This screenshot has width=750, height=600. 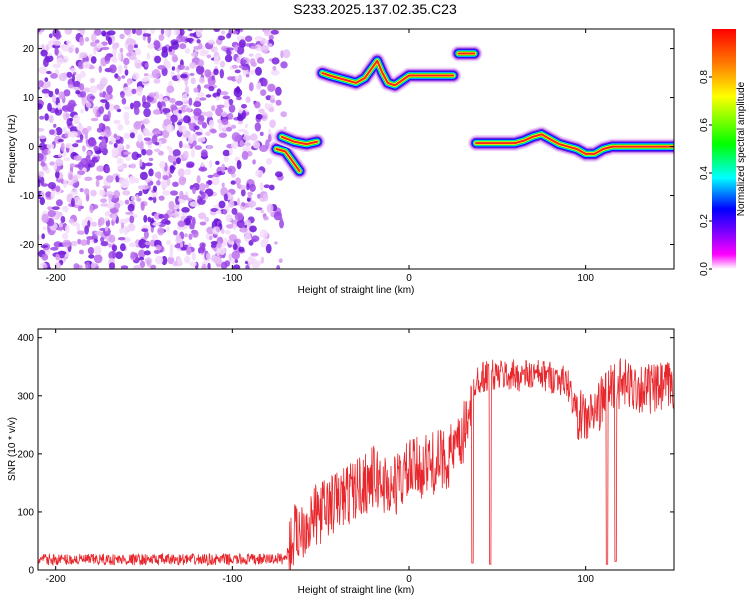 What do you see at coordinates (704, 173) in the screenshot?
I see `colorbar-tick-label: 0.4` at bounding box center [704, 173].